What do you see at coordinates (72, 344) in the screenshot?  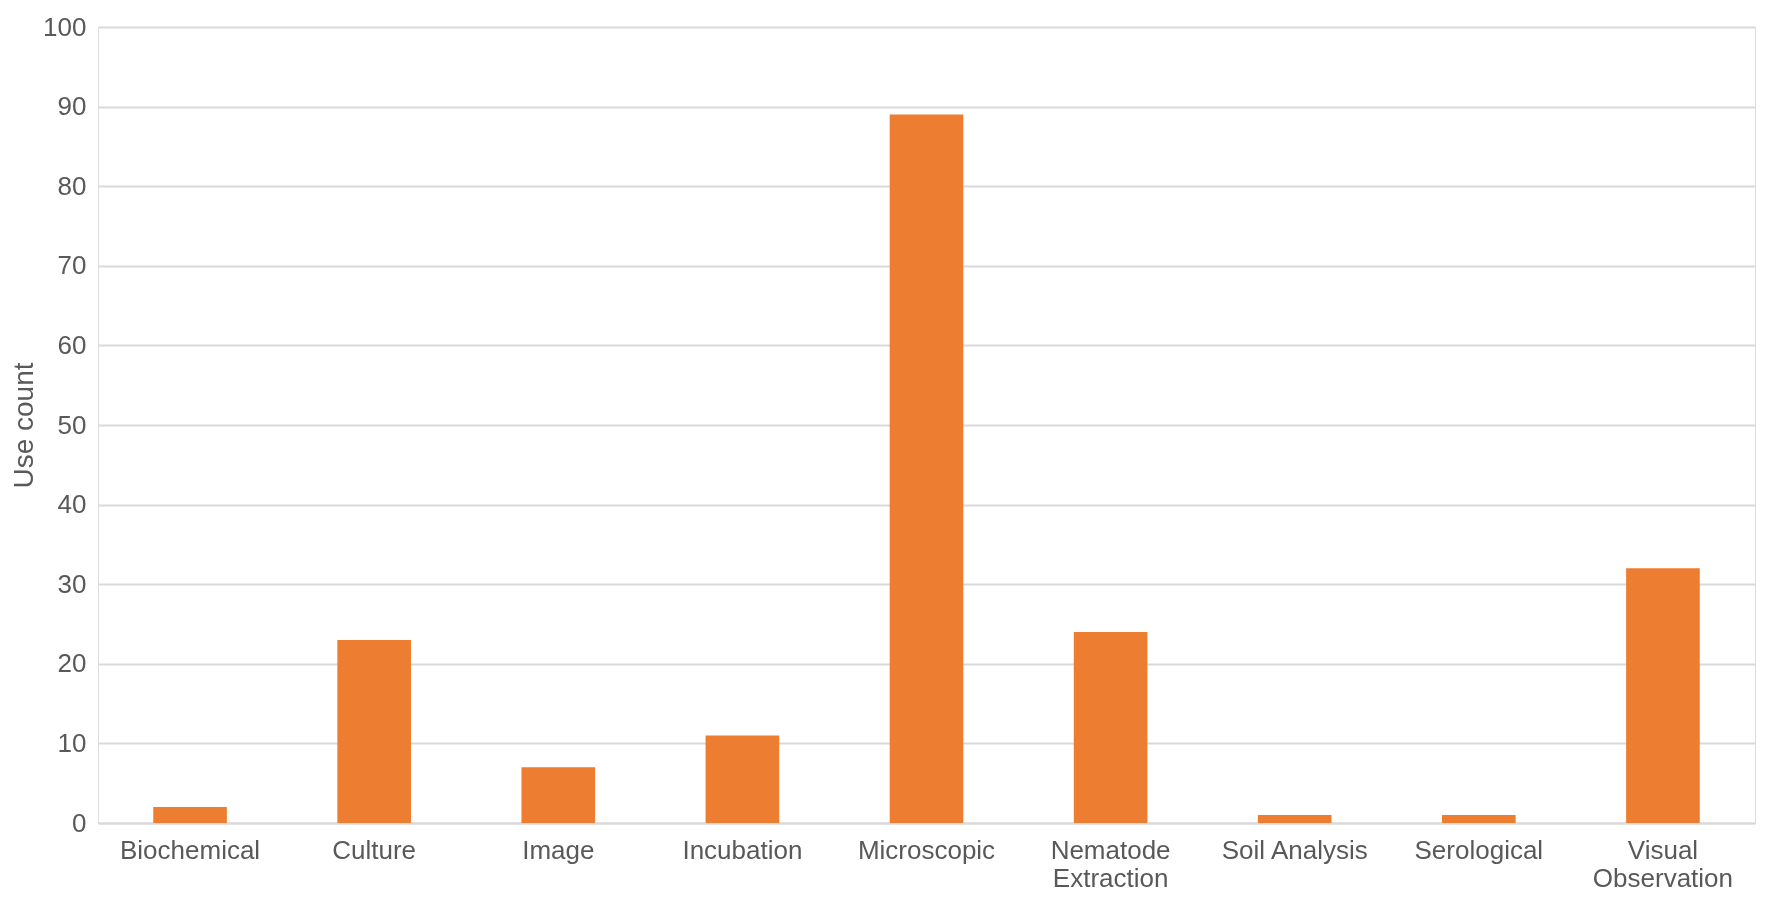 I see `y-tick-label: 60` at bounding box center [72, 344].